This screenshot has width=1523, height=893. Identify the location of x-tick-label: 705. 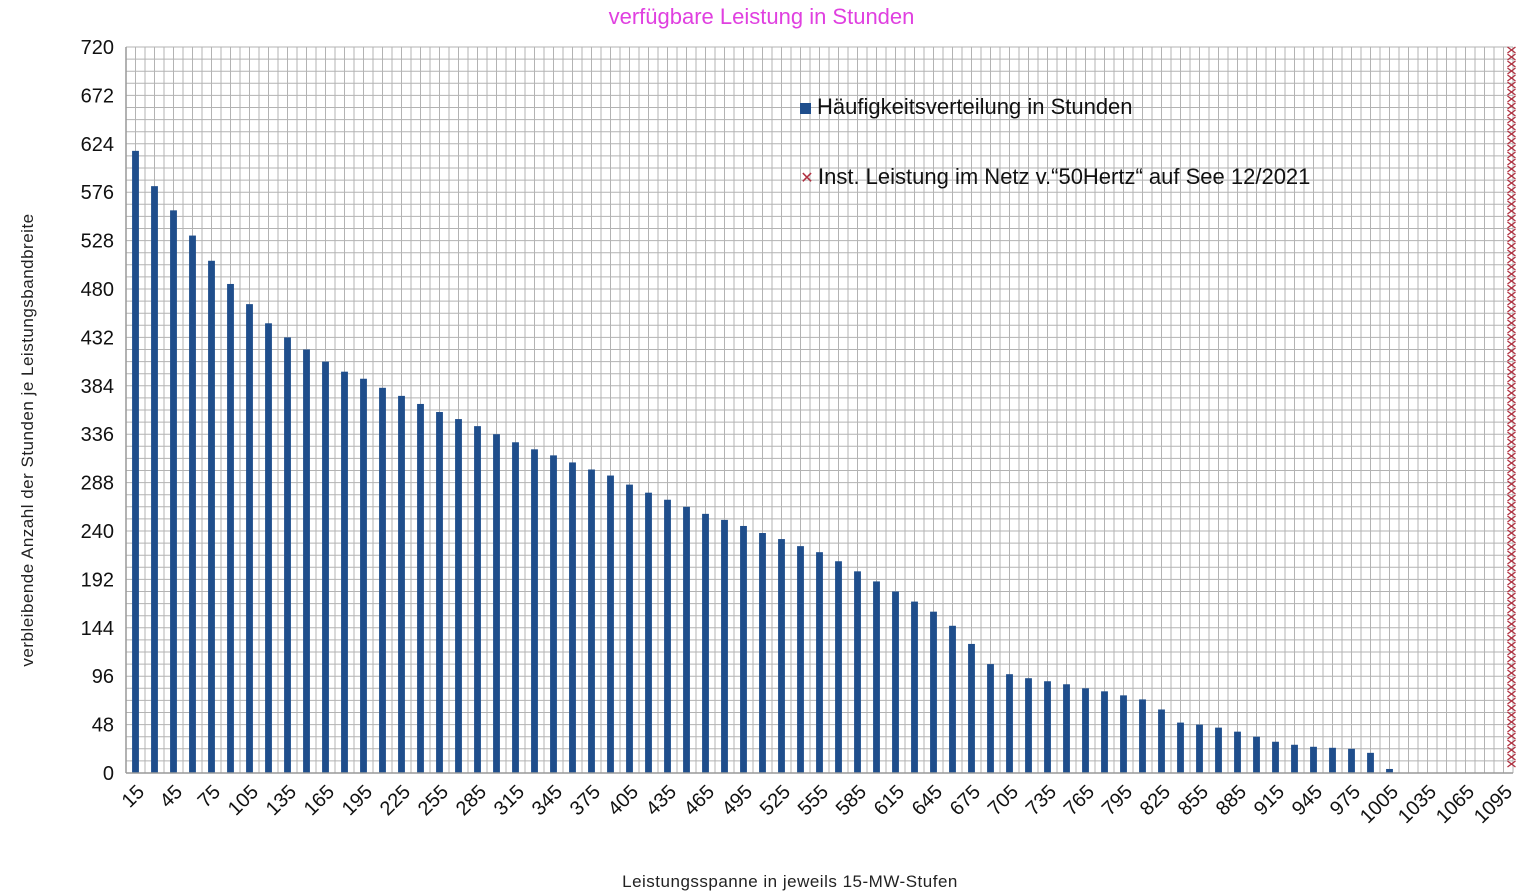
(1003, 800).